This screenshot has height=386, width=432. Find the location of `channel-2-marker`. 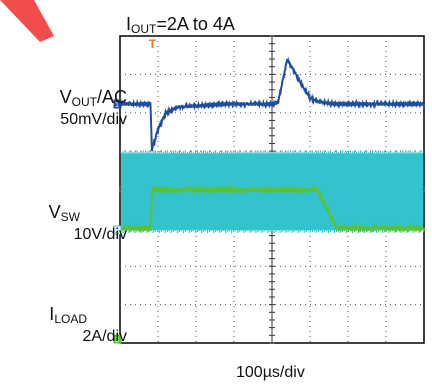

channel-2-marker is located at coordinates (117, 230).